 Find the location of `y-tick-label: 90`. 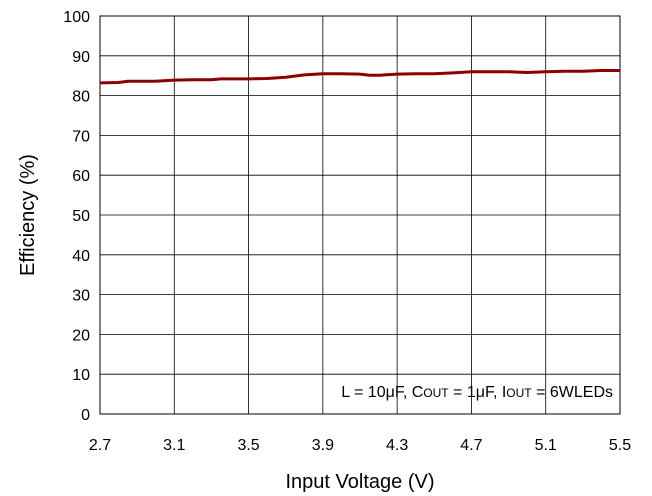

y-tick-label: 90 is located at coordinates (81, 57).